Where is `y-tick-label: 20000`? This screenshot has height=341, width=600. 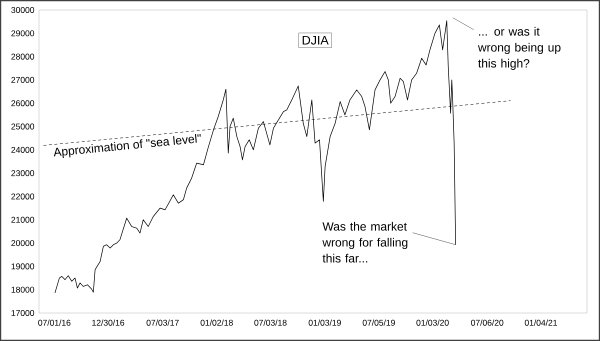 y-tick-label: 20000 is located at coordinates (22, 243).